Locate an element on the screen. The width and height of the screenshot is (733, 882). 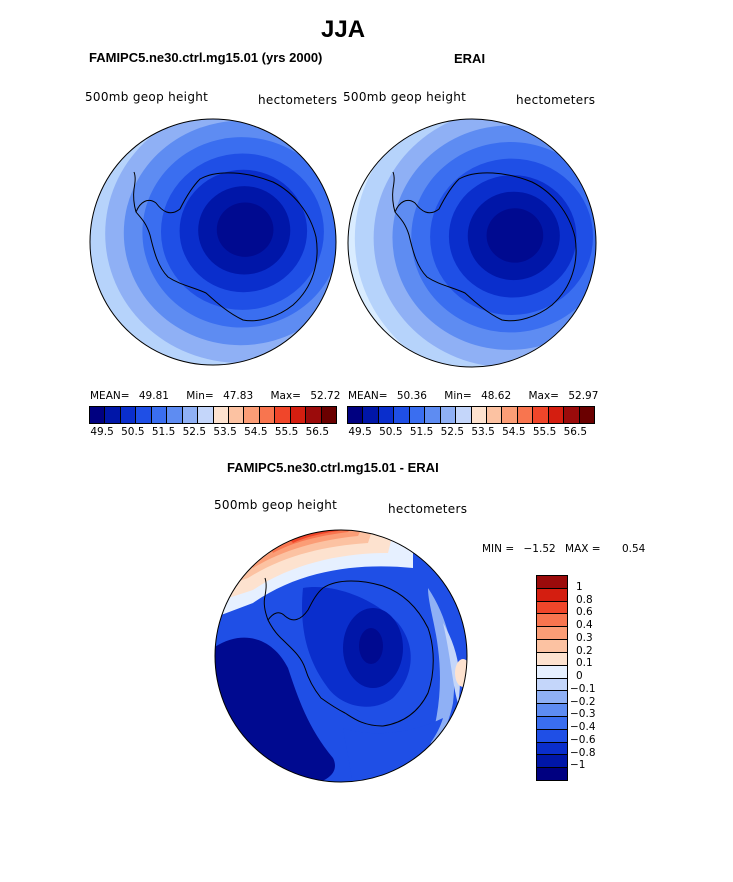
panel3-variable-label: 500mb geop height is located at coordinates (276, 505).